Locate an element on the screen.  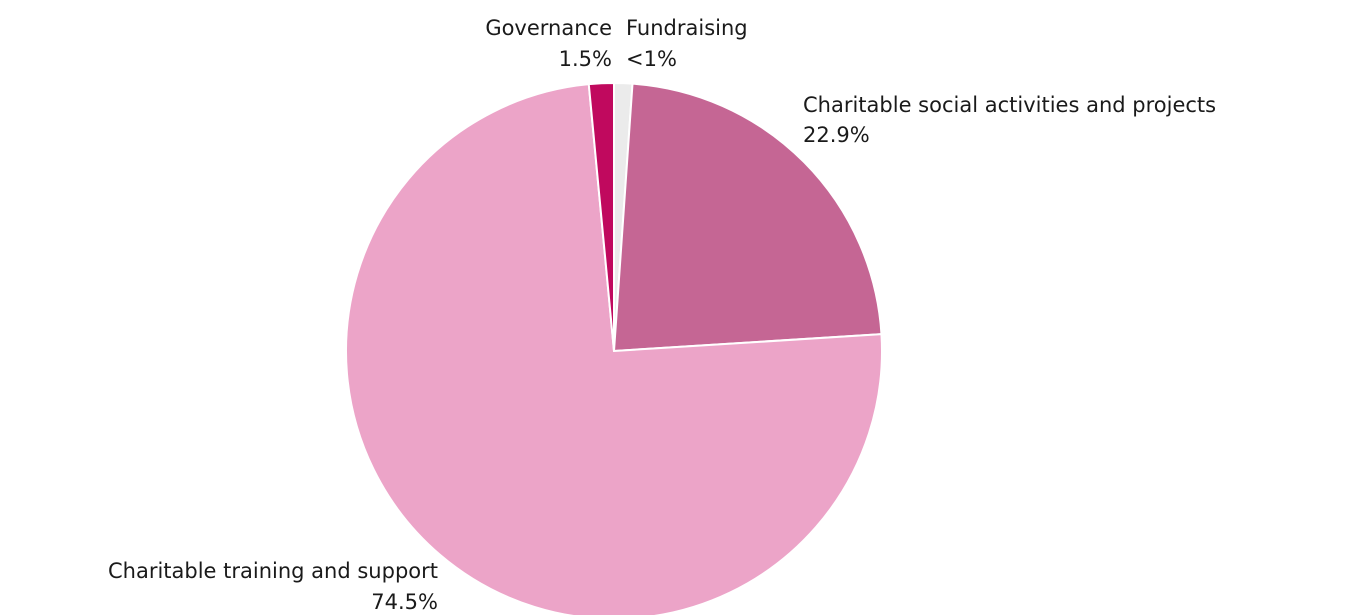
value-fundraising: <1% is located at coordinates (651, 59).